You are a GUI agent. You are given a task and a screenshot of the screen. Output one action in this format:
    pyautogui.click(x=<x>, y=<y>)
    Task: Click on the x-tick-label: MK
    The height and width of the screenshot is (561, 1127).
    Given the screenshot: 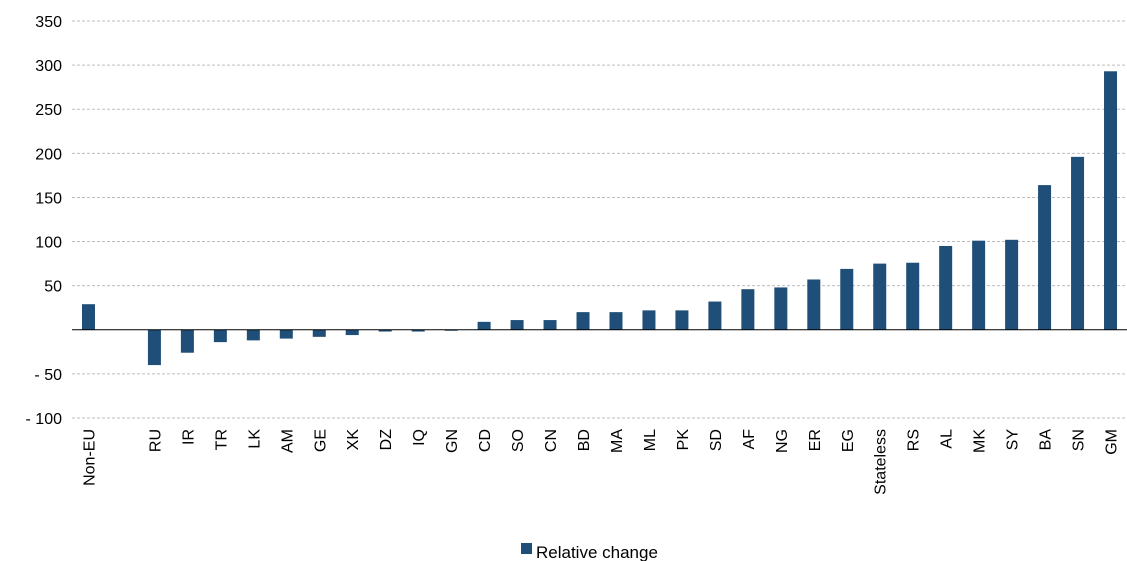 What is the action you would take?
    pyautogui.click(x=980, y=441)
    